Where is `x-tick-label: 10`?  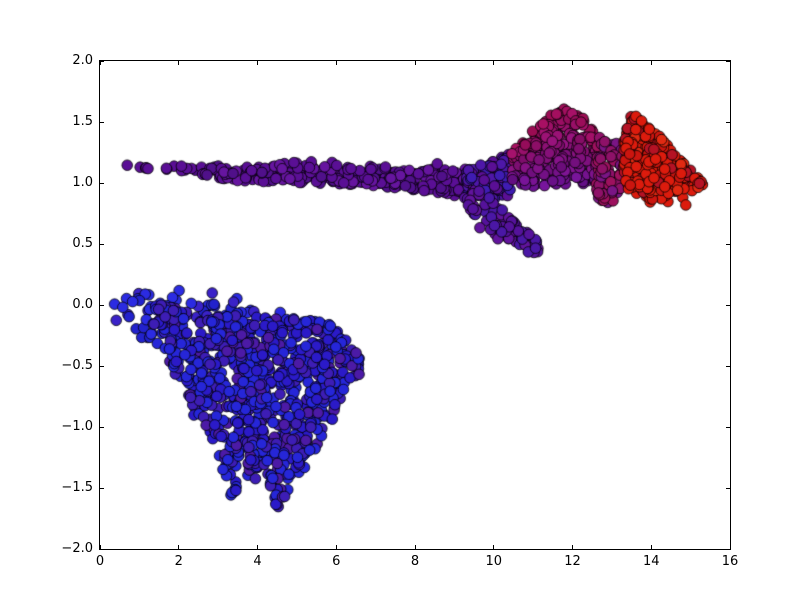 x-tick-label: 10 is located at coordinates (494, 561).